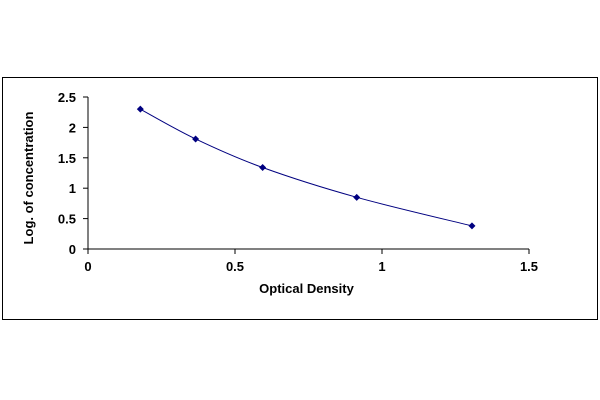  I want to click on x-axis-ticks: 0 0.5 1 1.5, so click(311, 261).